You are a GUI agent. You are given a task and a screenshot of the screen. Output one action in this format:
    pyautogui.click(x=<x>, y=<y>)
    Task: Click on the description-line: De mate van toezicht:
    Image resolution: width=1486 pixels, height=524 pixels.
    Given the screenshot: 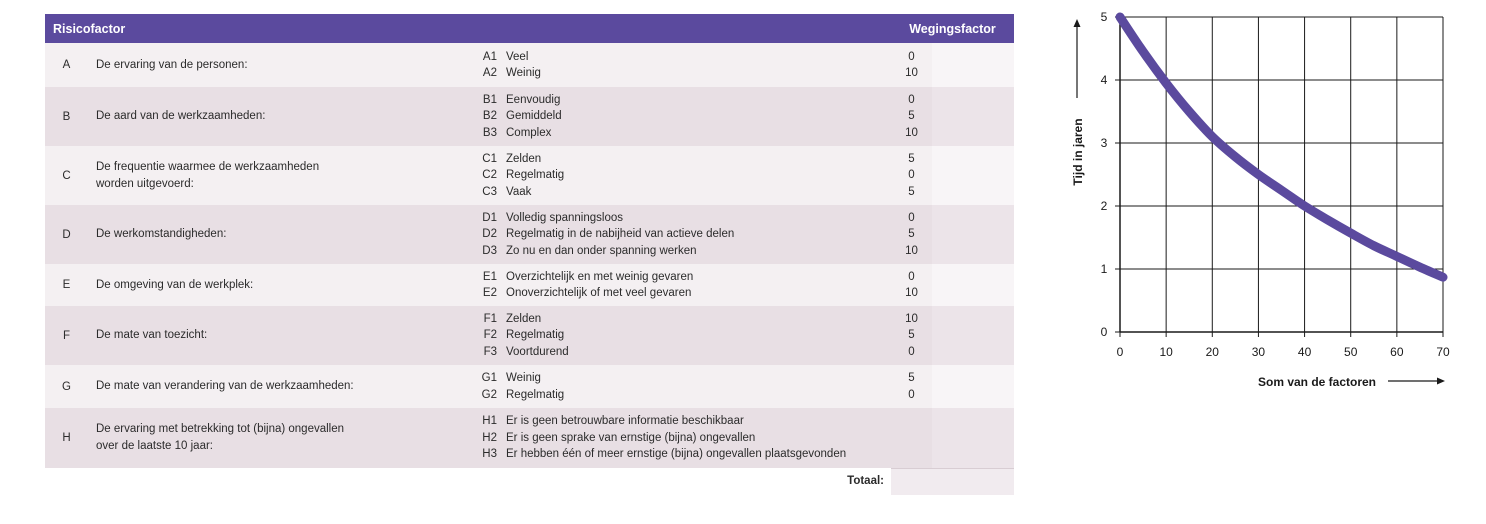 What is the action you would take?
    pyautogui.click(x=152, y=335)
    